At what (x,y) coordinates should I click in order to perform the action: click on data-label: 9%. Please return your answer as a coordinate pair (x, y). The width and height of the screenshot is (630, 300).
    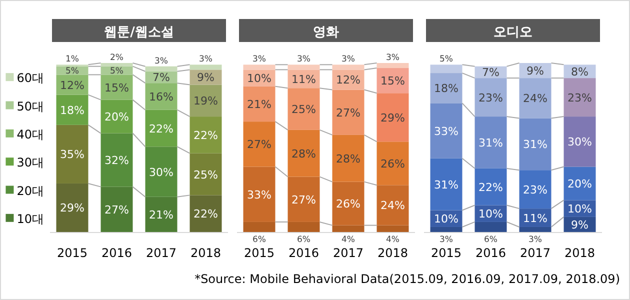
    Looking at the image, I should click on (535, 71).